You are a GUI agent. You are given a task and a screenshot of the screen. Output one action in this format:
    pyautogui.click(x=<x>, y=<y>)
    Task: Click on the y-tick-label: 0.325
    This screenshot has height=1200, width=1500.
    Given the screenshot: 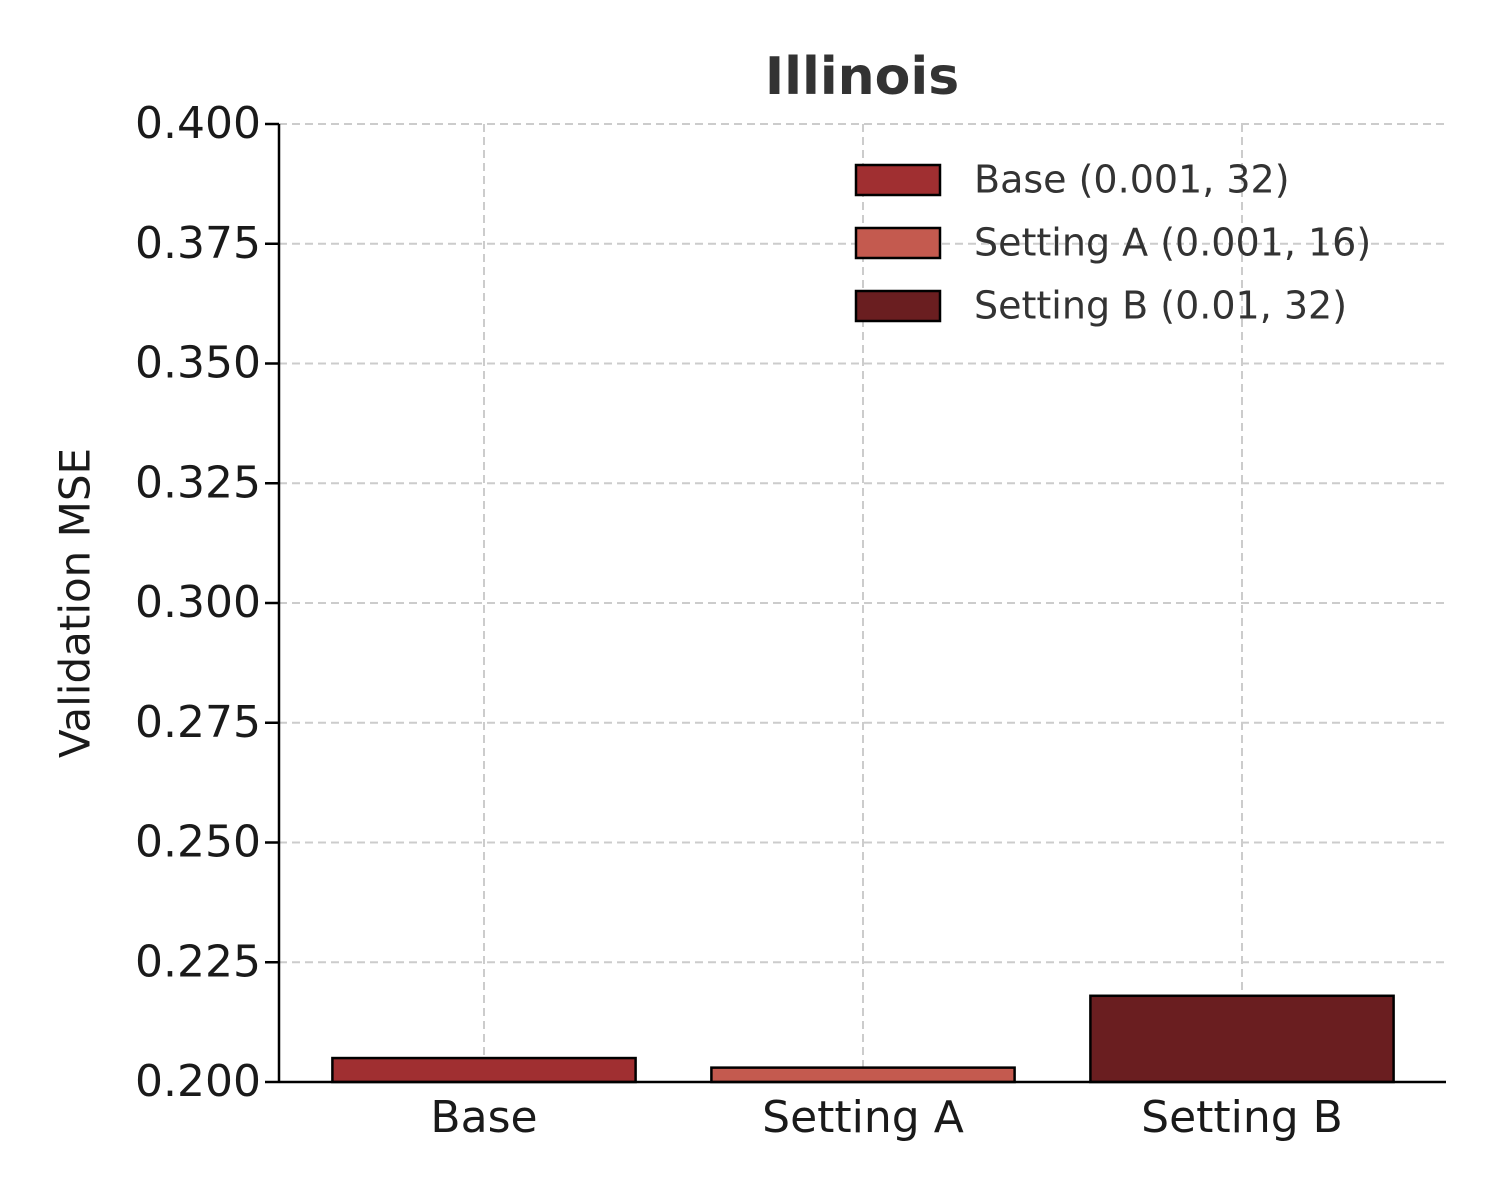 What is the action you would take?
    pyautogui.click(x=198, y=482)
    